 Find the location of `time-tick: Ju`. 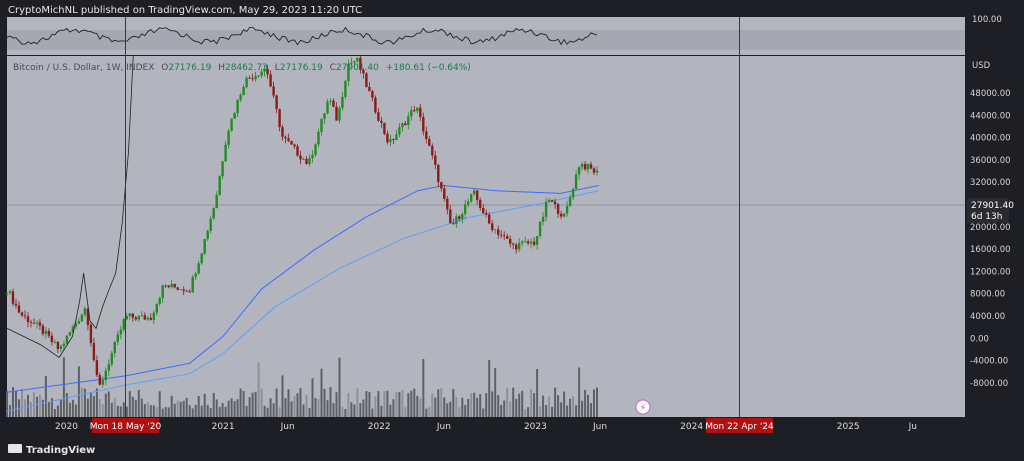

time-tick: Ju is located at coordinates (912, 427).